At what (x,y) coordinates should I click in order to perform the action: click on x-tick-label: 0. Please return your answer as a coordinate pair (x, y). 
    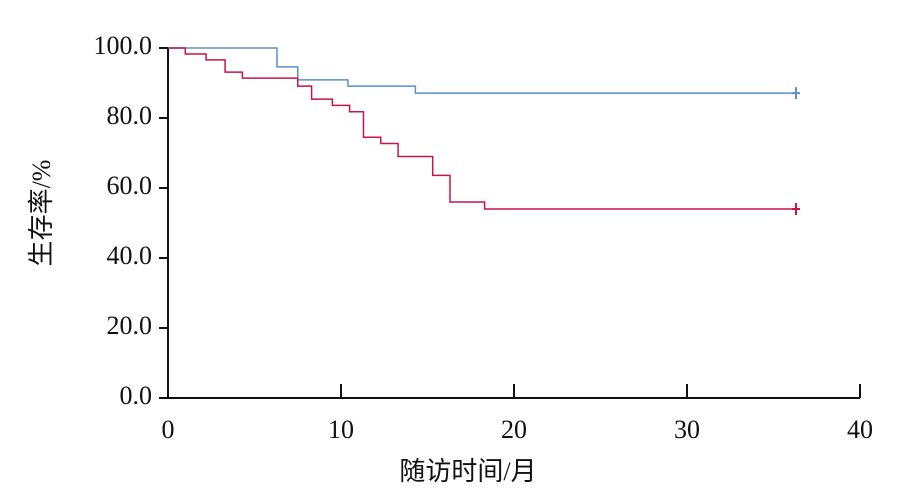
    Looking at the image, I should click on (168, 429).